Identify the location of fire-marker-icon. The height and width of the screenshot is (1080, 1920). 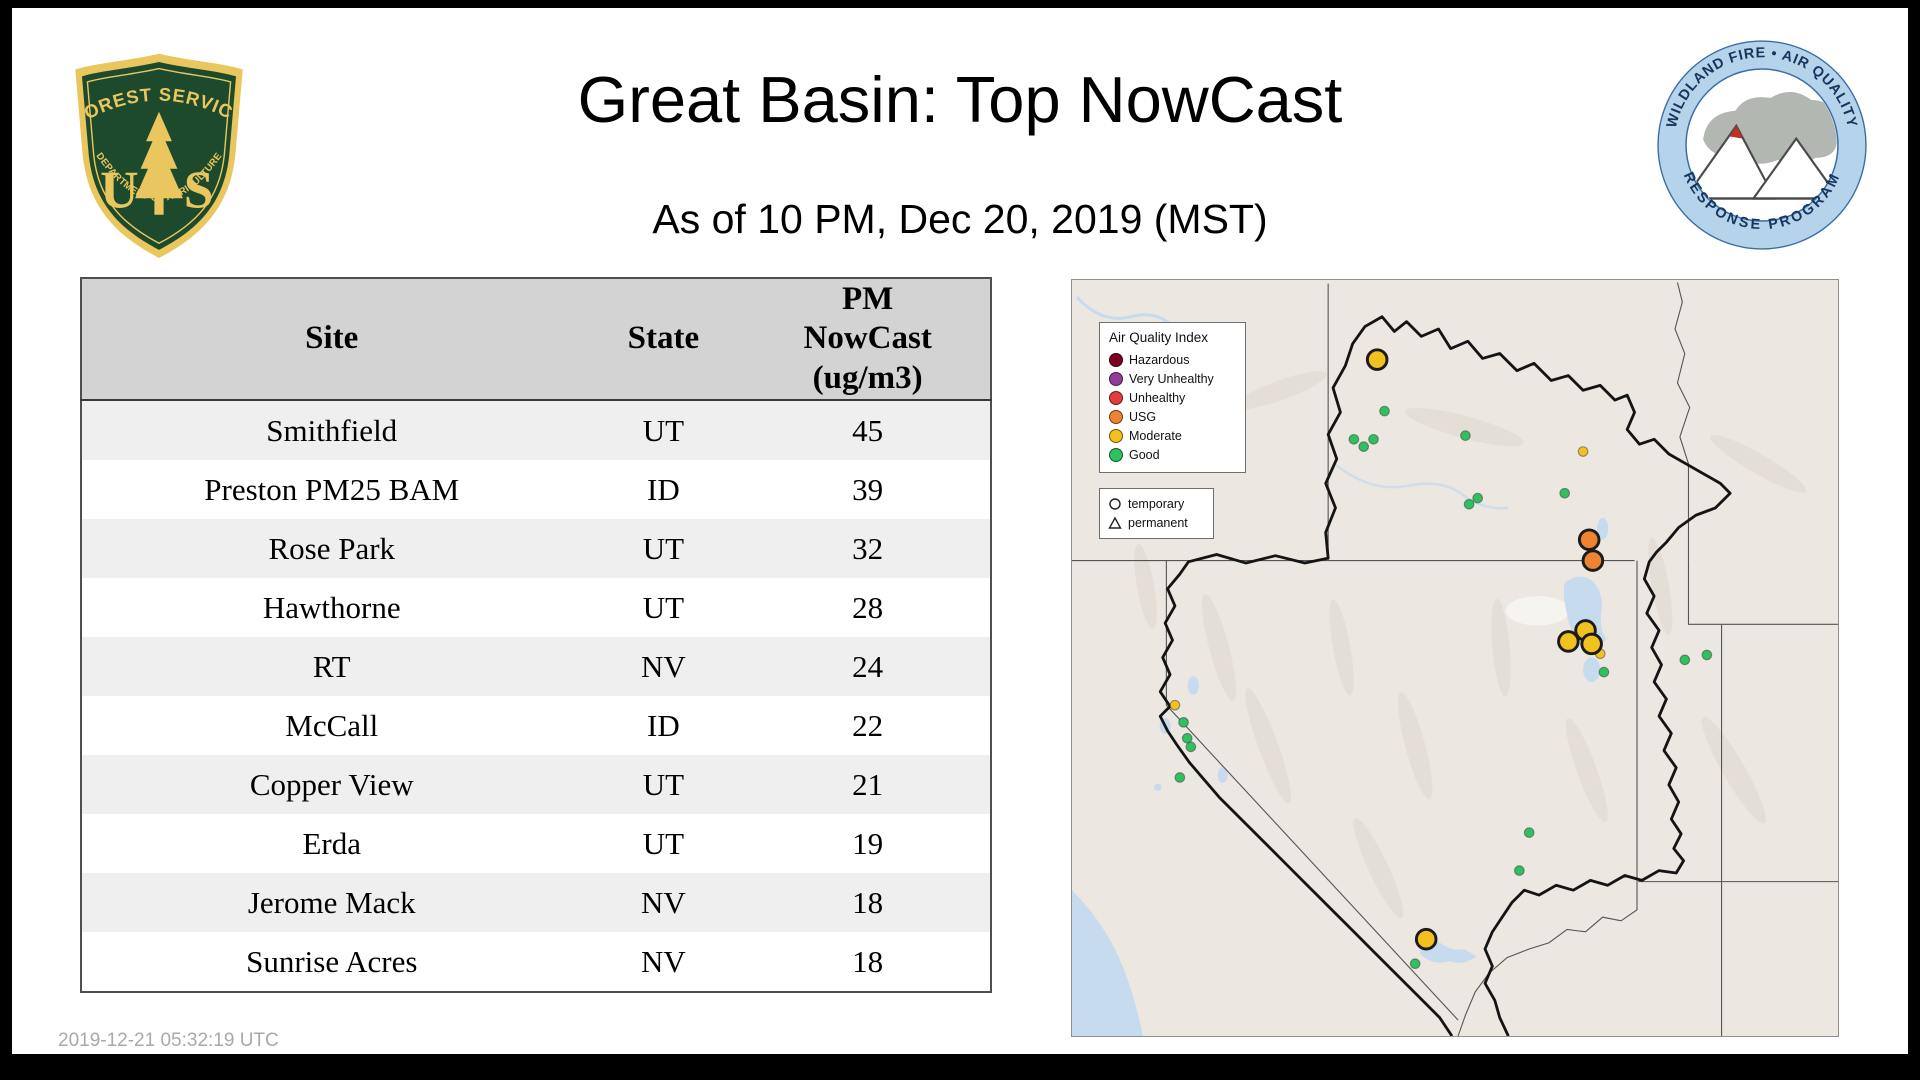
(1736, 132).